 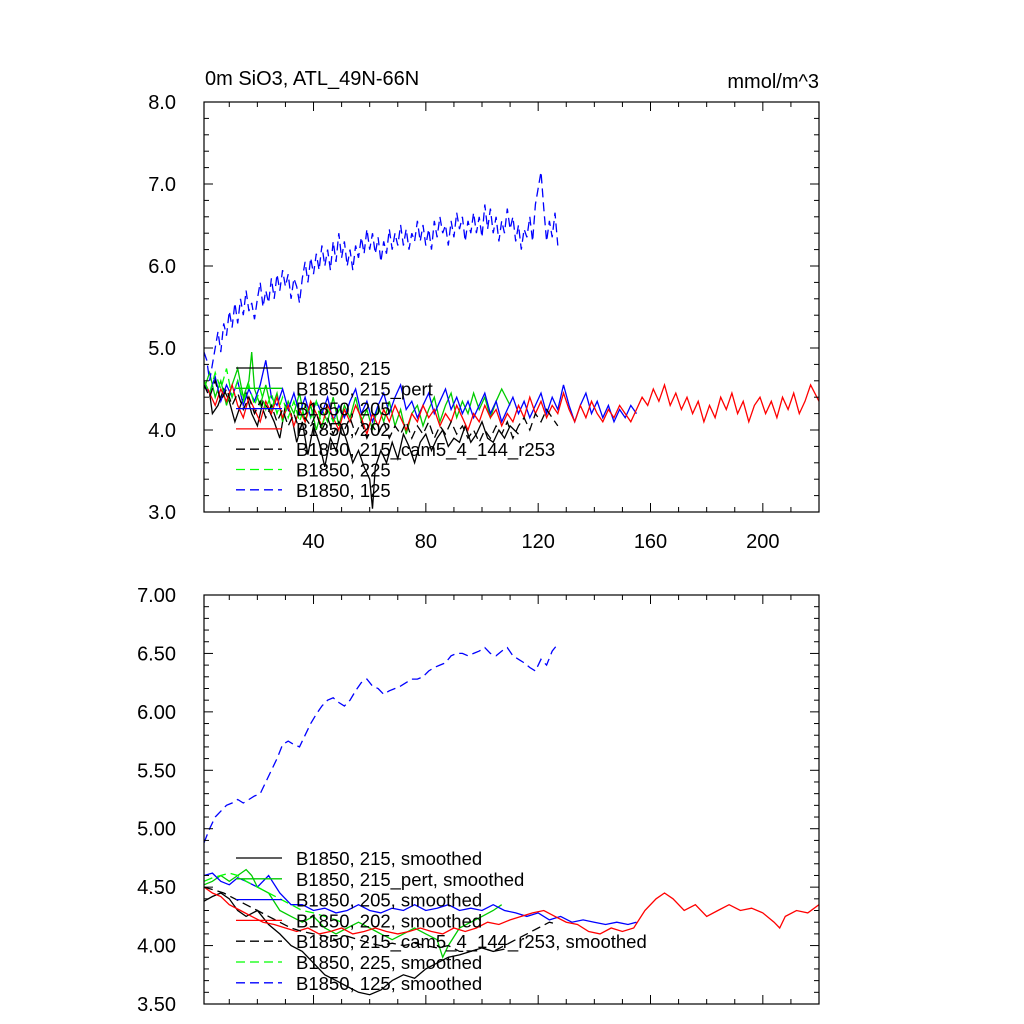 I want to click on legend-label: B1850, 215_pert, so click(x=364, y=389).